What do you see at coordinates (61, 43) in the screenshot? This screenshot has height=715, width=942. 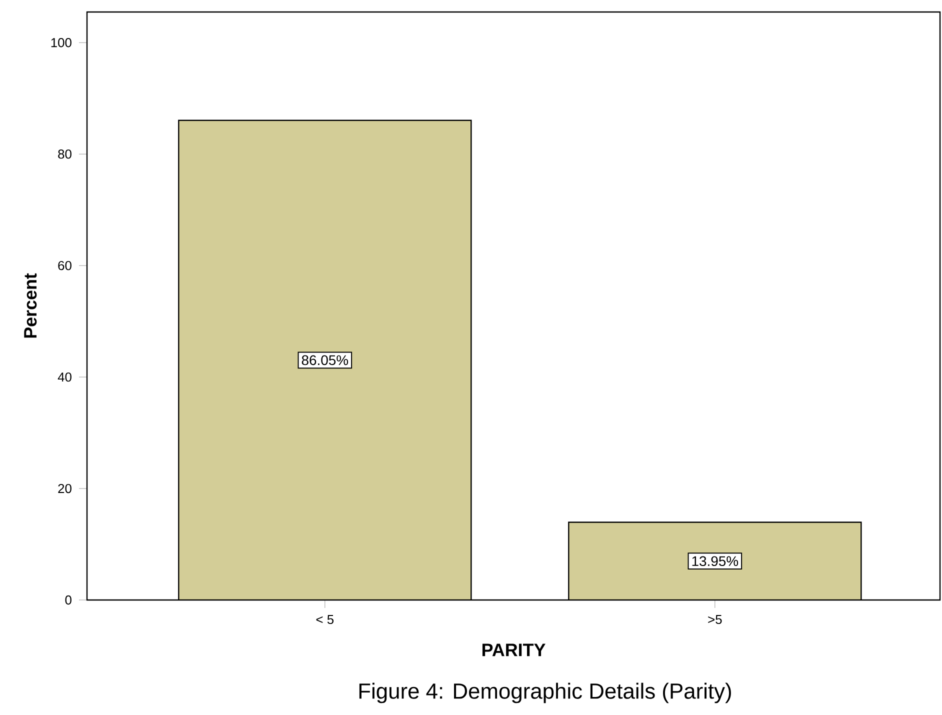 I see `y-tick-label: 100` at bounding box center [61, 43].